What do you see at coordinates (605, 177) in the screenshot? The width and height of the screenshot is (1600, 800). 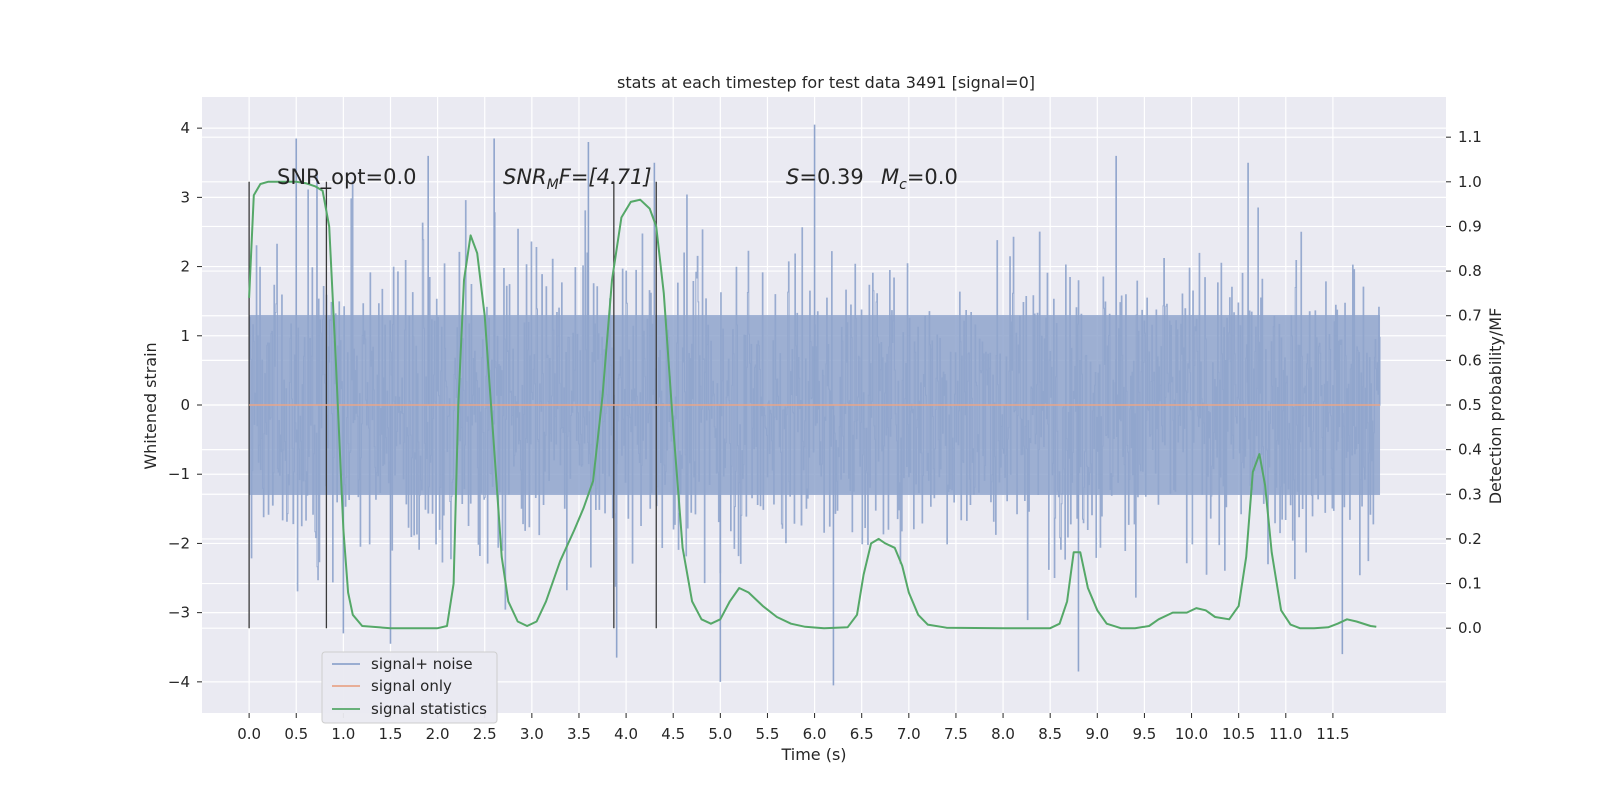 I see `annotation-snr-mf-rest: F=[4.71]` at bounding box center [605, 177].